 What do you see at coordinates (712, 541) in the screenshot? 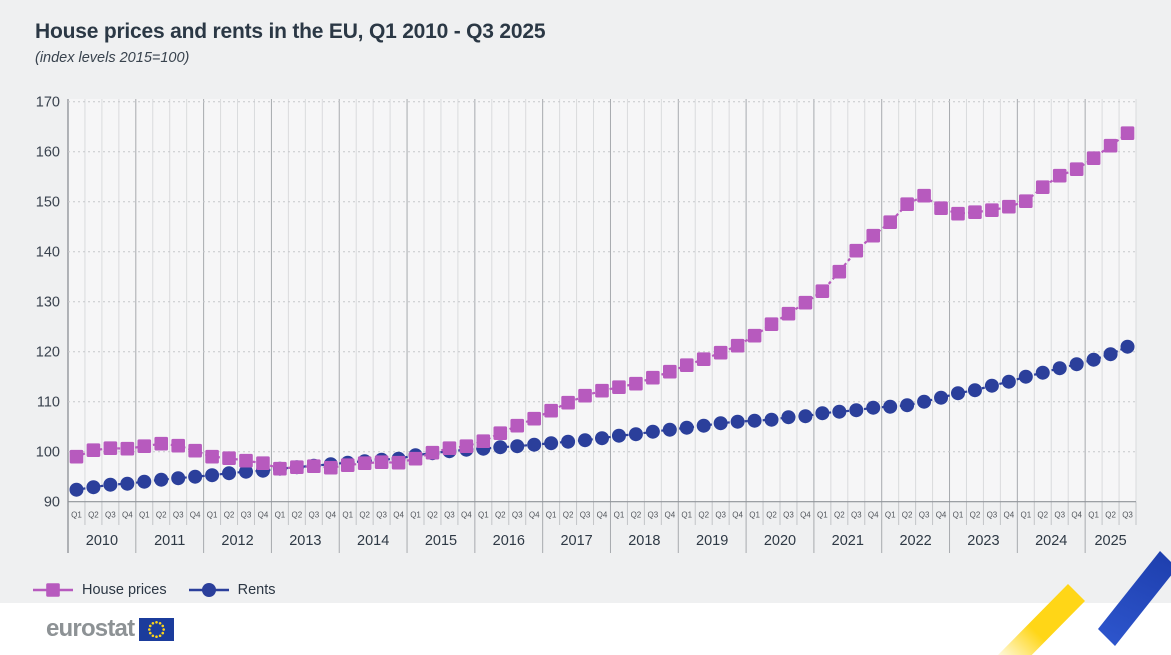
I see `year-label: 2019` at bounding box center [712, 541].